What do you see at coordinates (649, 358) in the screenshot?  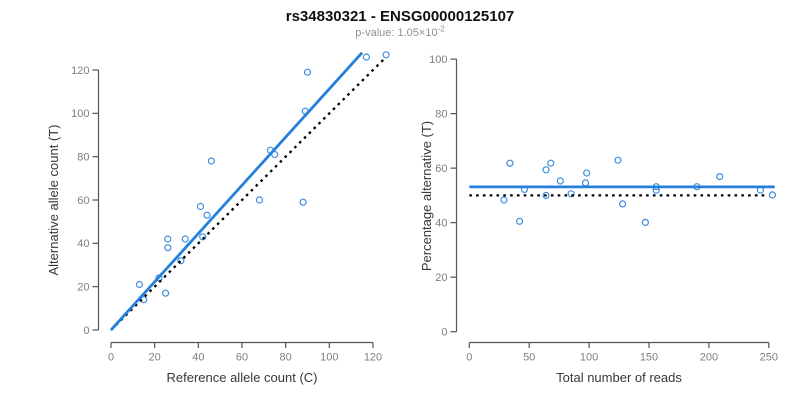 I see `x-tick-label: 150` at bounding box center [649, 358].